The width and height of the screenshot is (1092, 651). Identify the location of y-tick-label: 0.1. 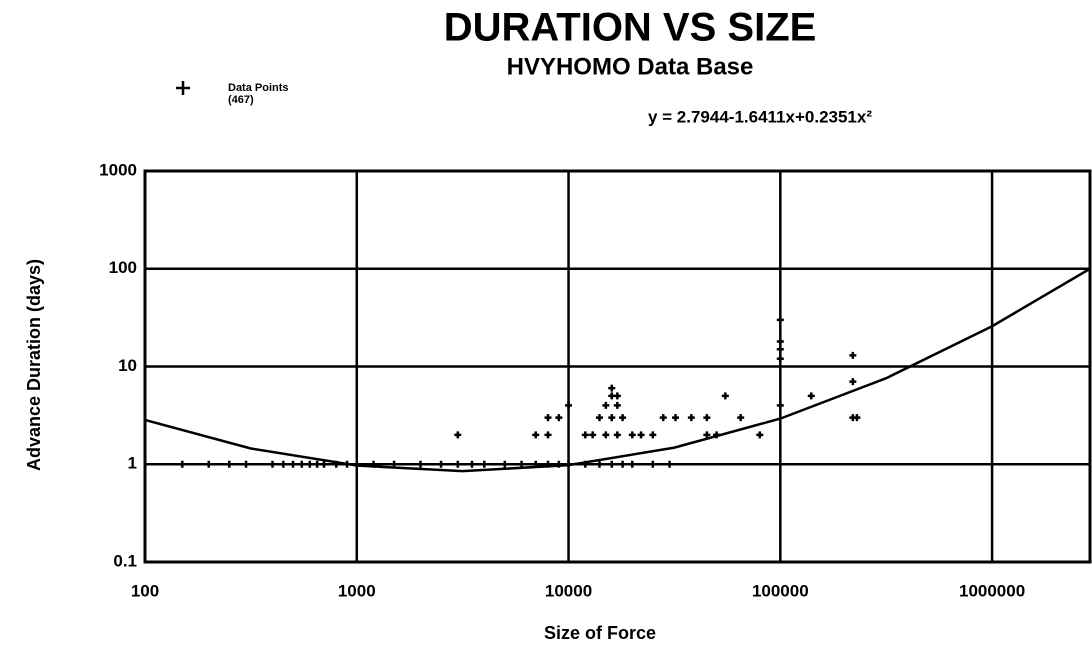
(125, 560).